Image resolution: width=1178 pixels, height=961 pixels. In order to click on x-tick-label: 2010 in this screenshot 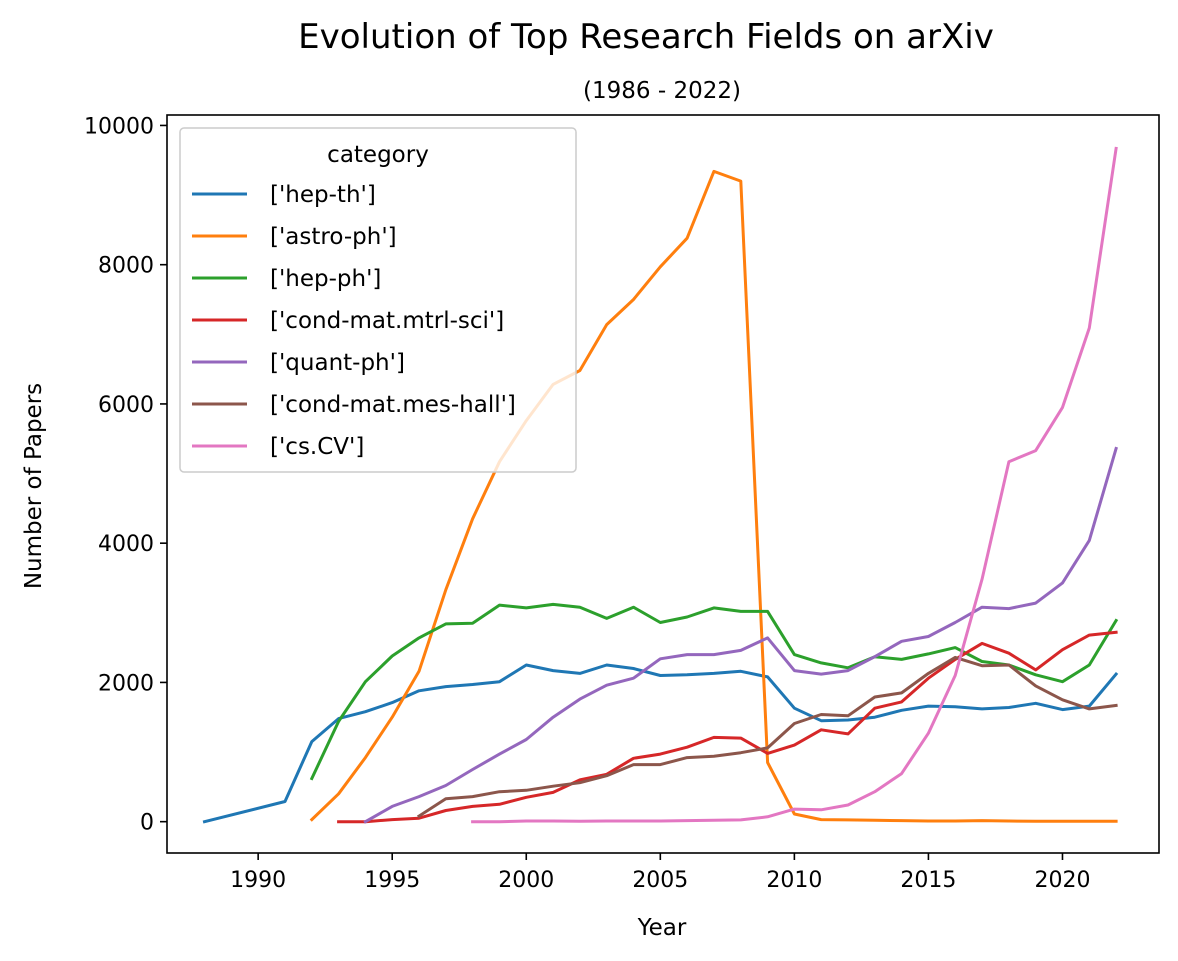, I will do `click(794, 880)`.